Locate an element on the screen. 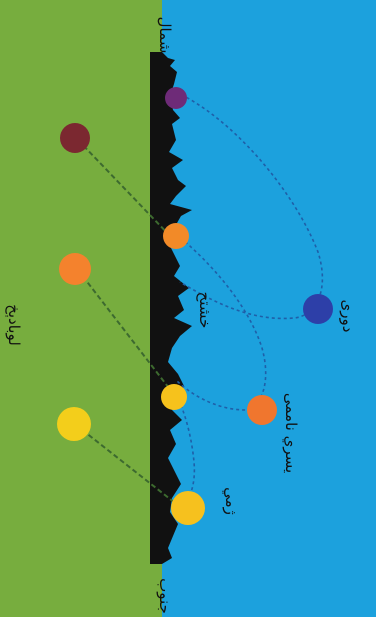  horizon-skyline is located at coordinates (171, 308).